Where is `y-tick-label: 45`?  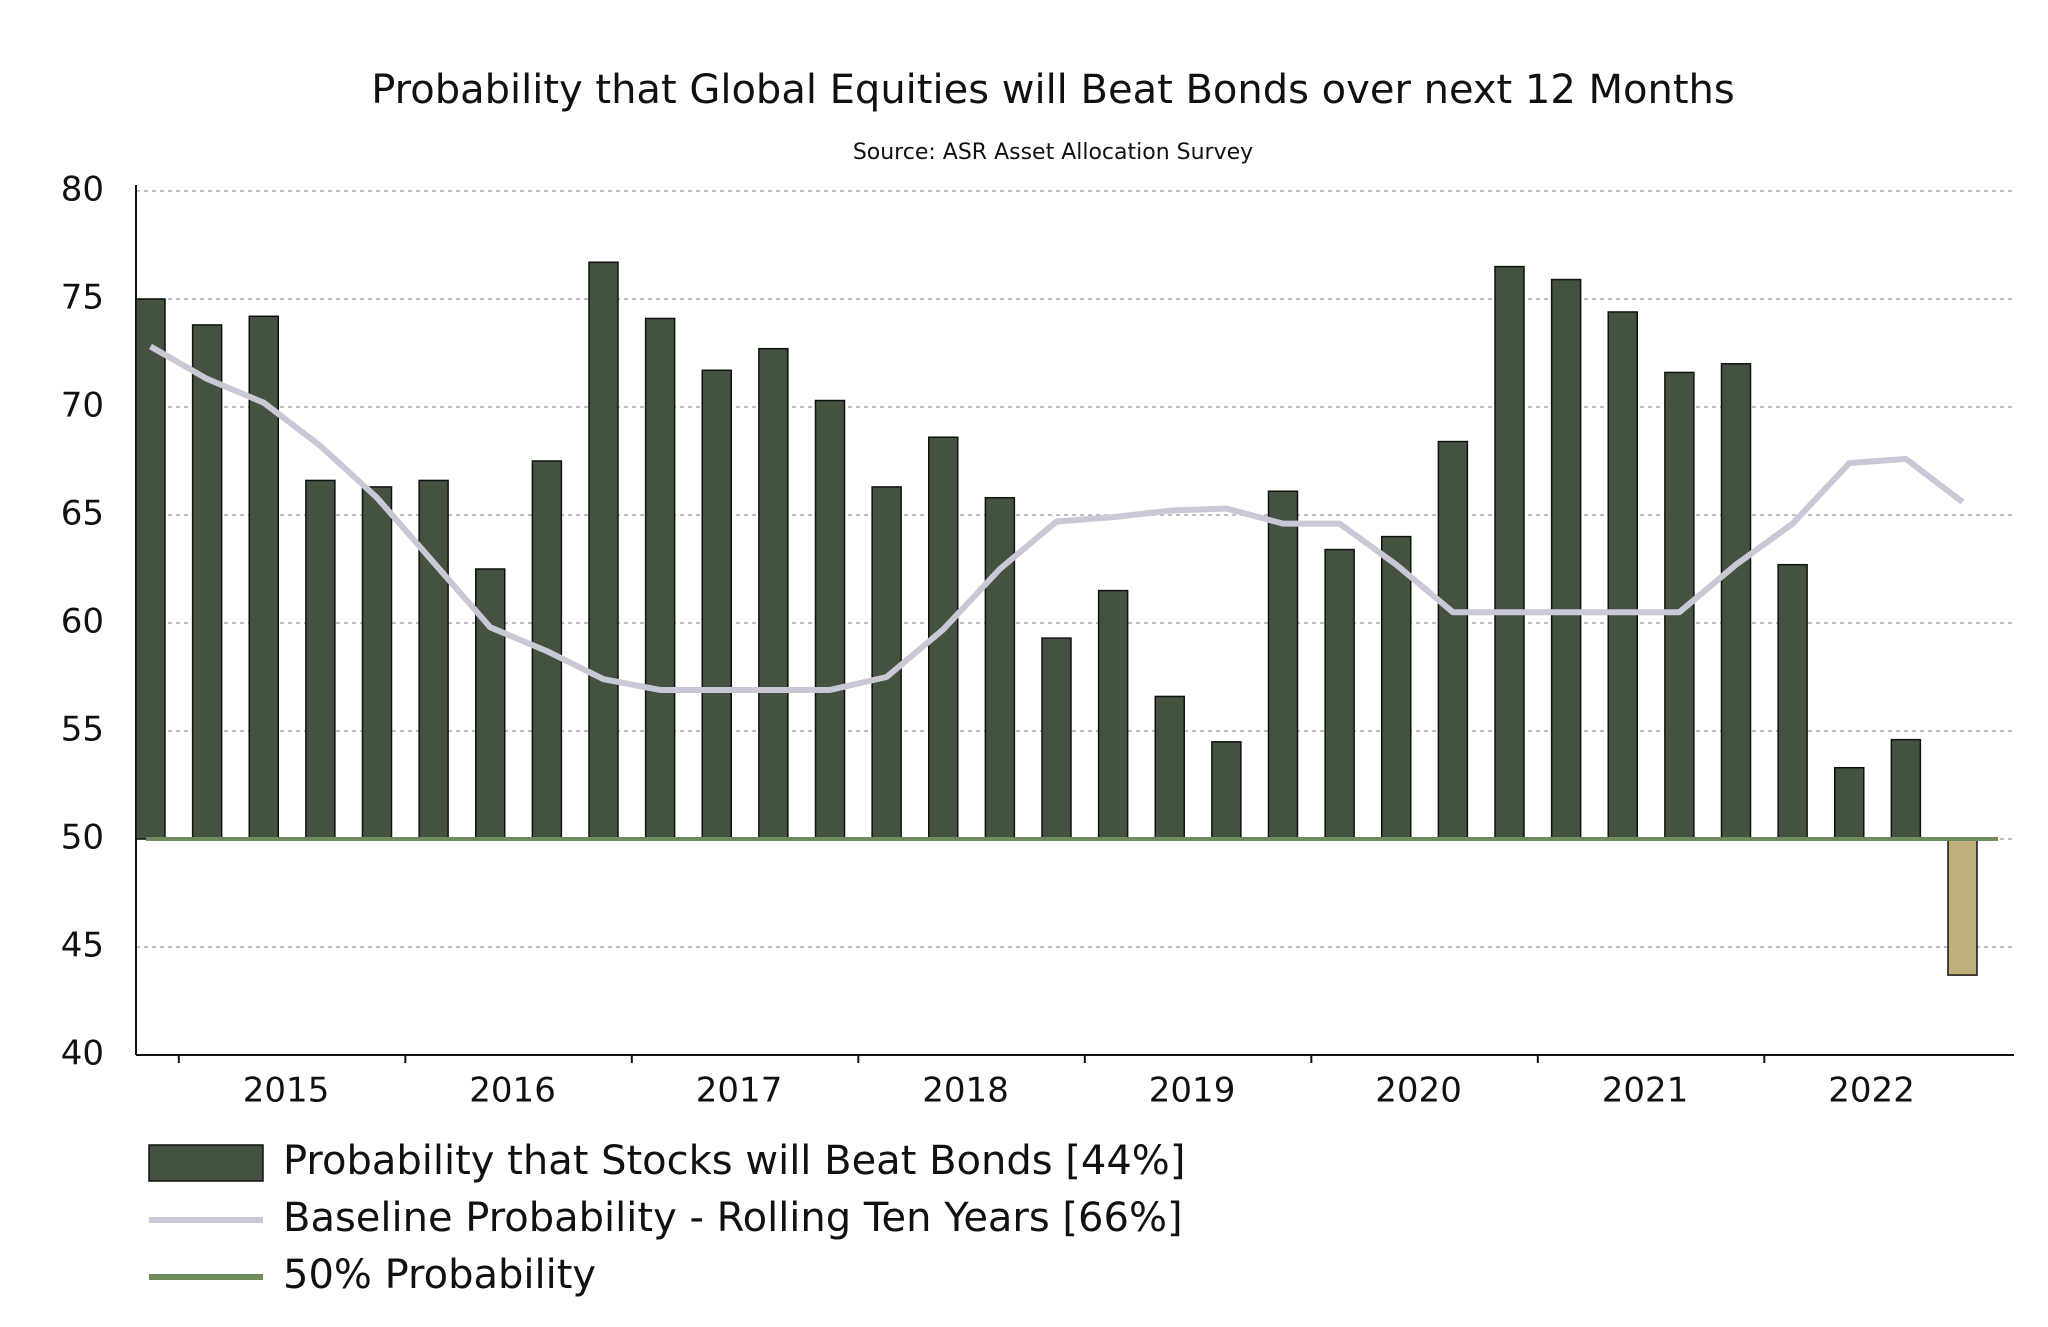 y-tick-label: 45 is located at coordinates (82, 946).